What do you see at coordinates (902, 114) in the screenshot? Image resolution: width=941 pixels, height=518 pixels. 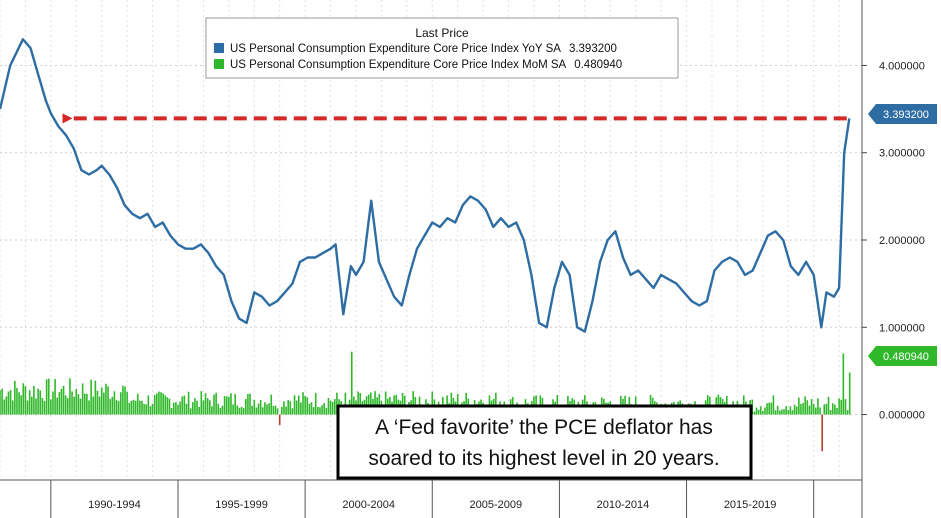 I see `badge-yoy-shape` at bounding box center [902, 114].